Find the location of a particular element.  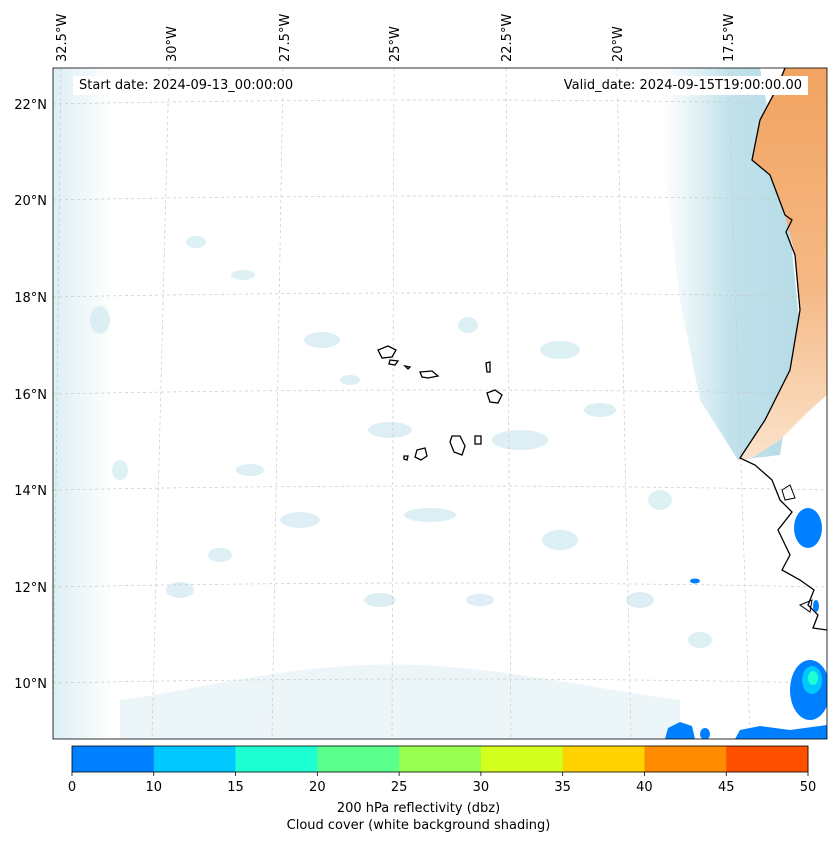

cape-verde-islands is located at coordinates (440, 403).